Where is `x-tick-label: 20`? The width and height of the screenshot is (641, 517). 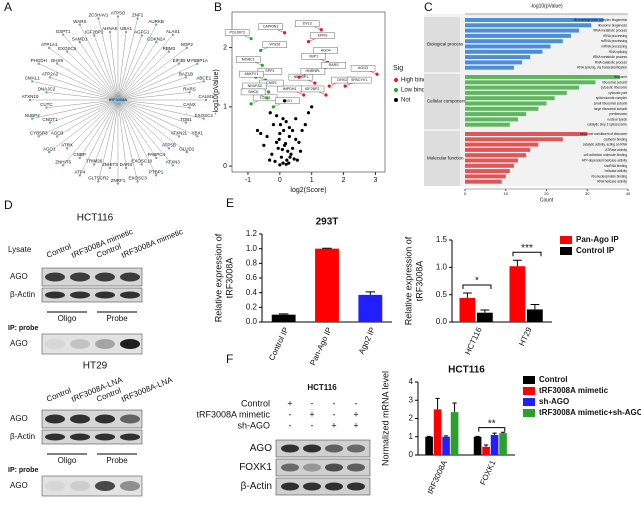
x-tick-label: 20 is located at coordinates (546, 193).